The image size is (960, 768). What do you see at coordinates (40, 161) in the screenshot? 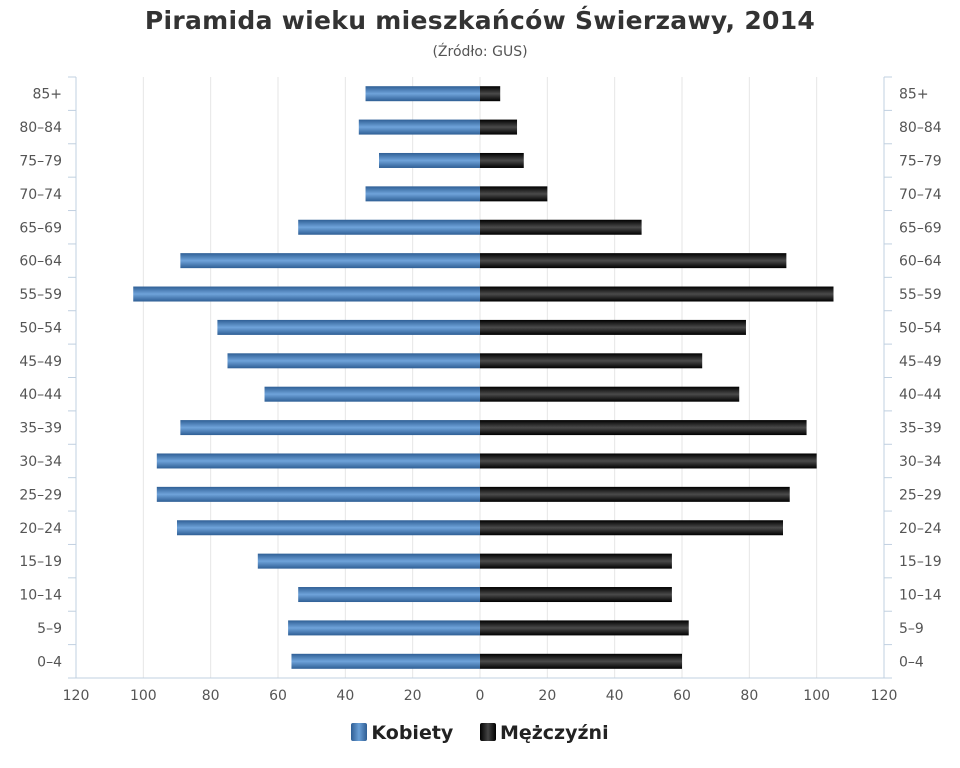
I see `y-tick-label-left: 75–79` at bounding box center [40, 161].